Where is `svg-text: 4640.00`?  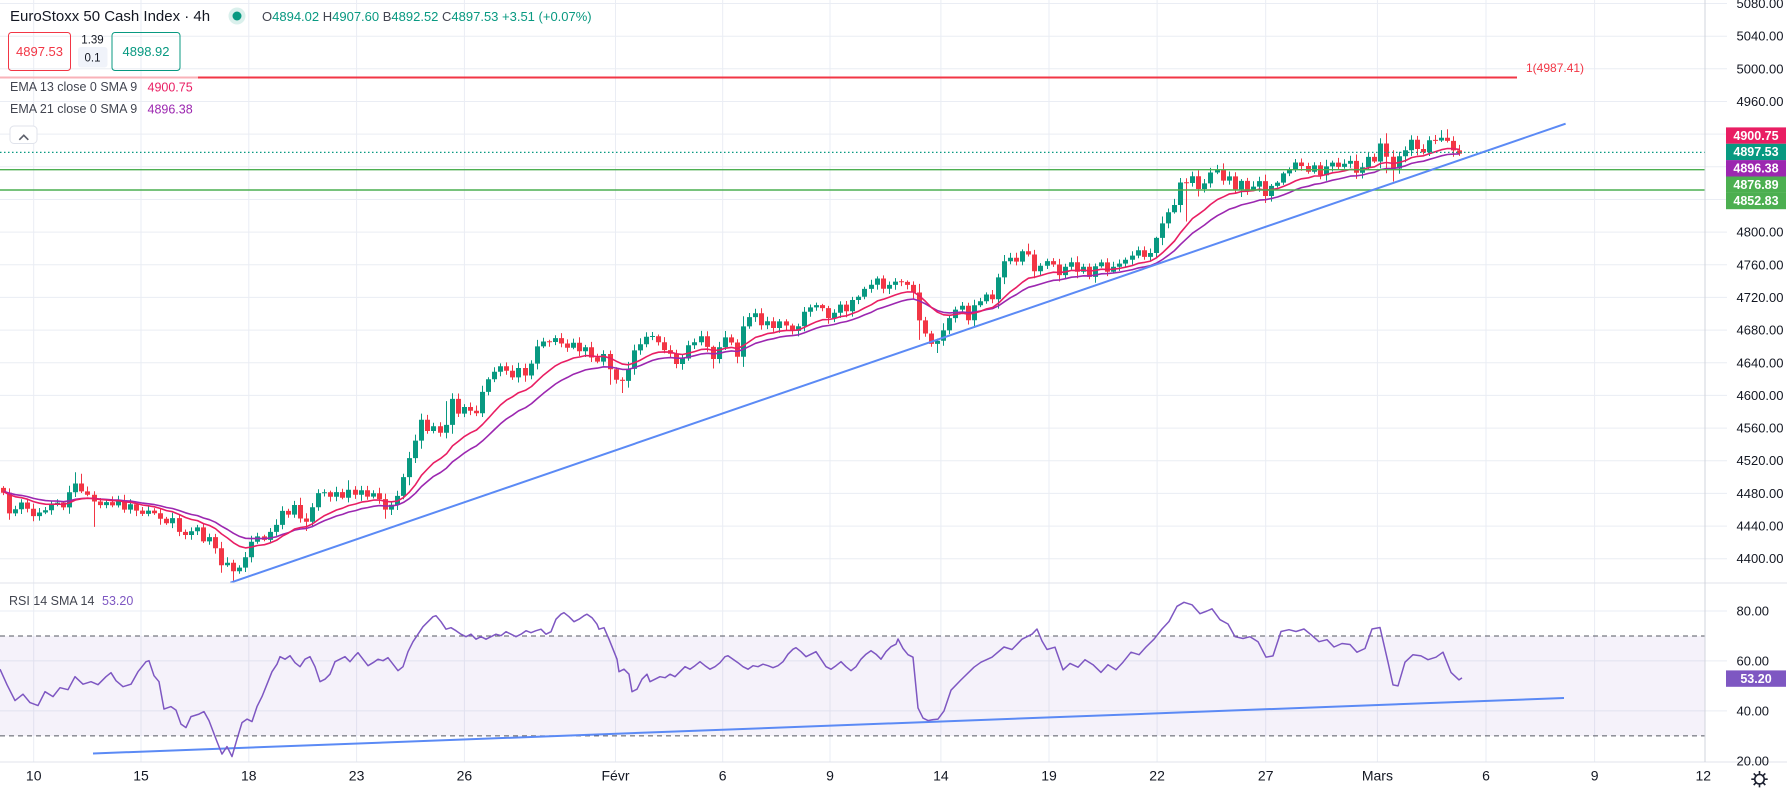 svg-text: 4640.00 is located at coordinates (1760, 362).